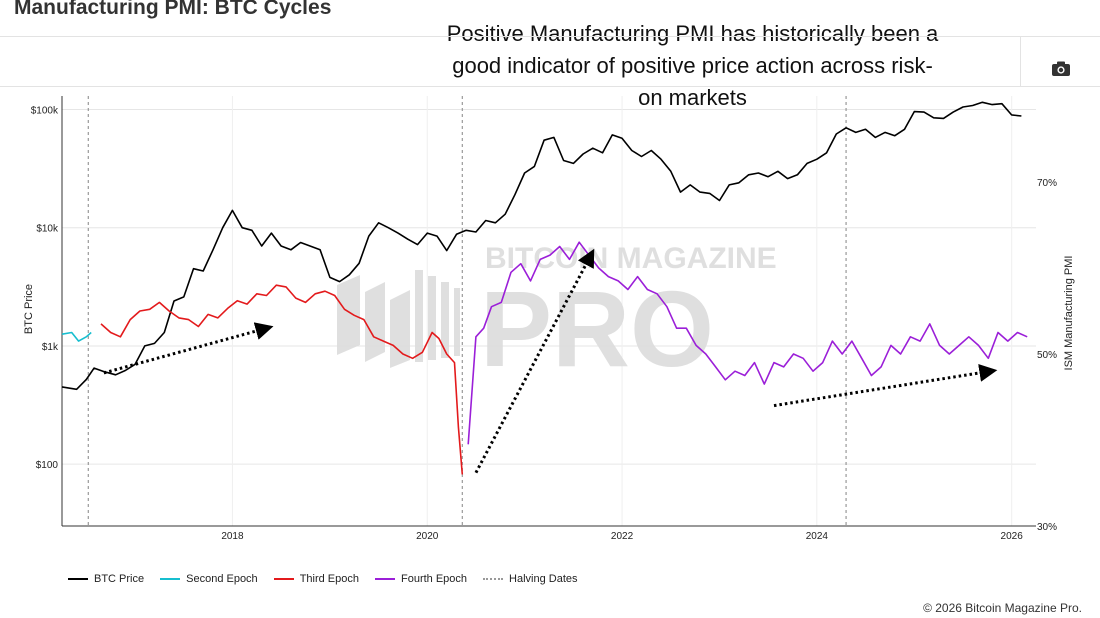 The image size is (1100, 618). What do you see at coordinates (1047, 527) in the screenshot?
I see `y-right-tick-label: 30%` at bounding box center [1047, 527].